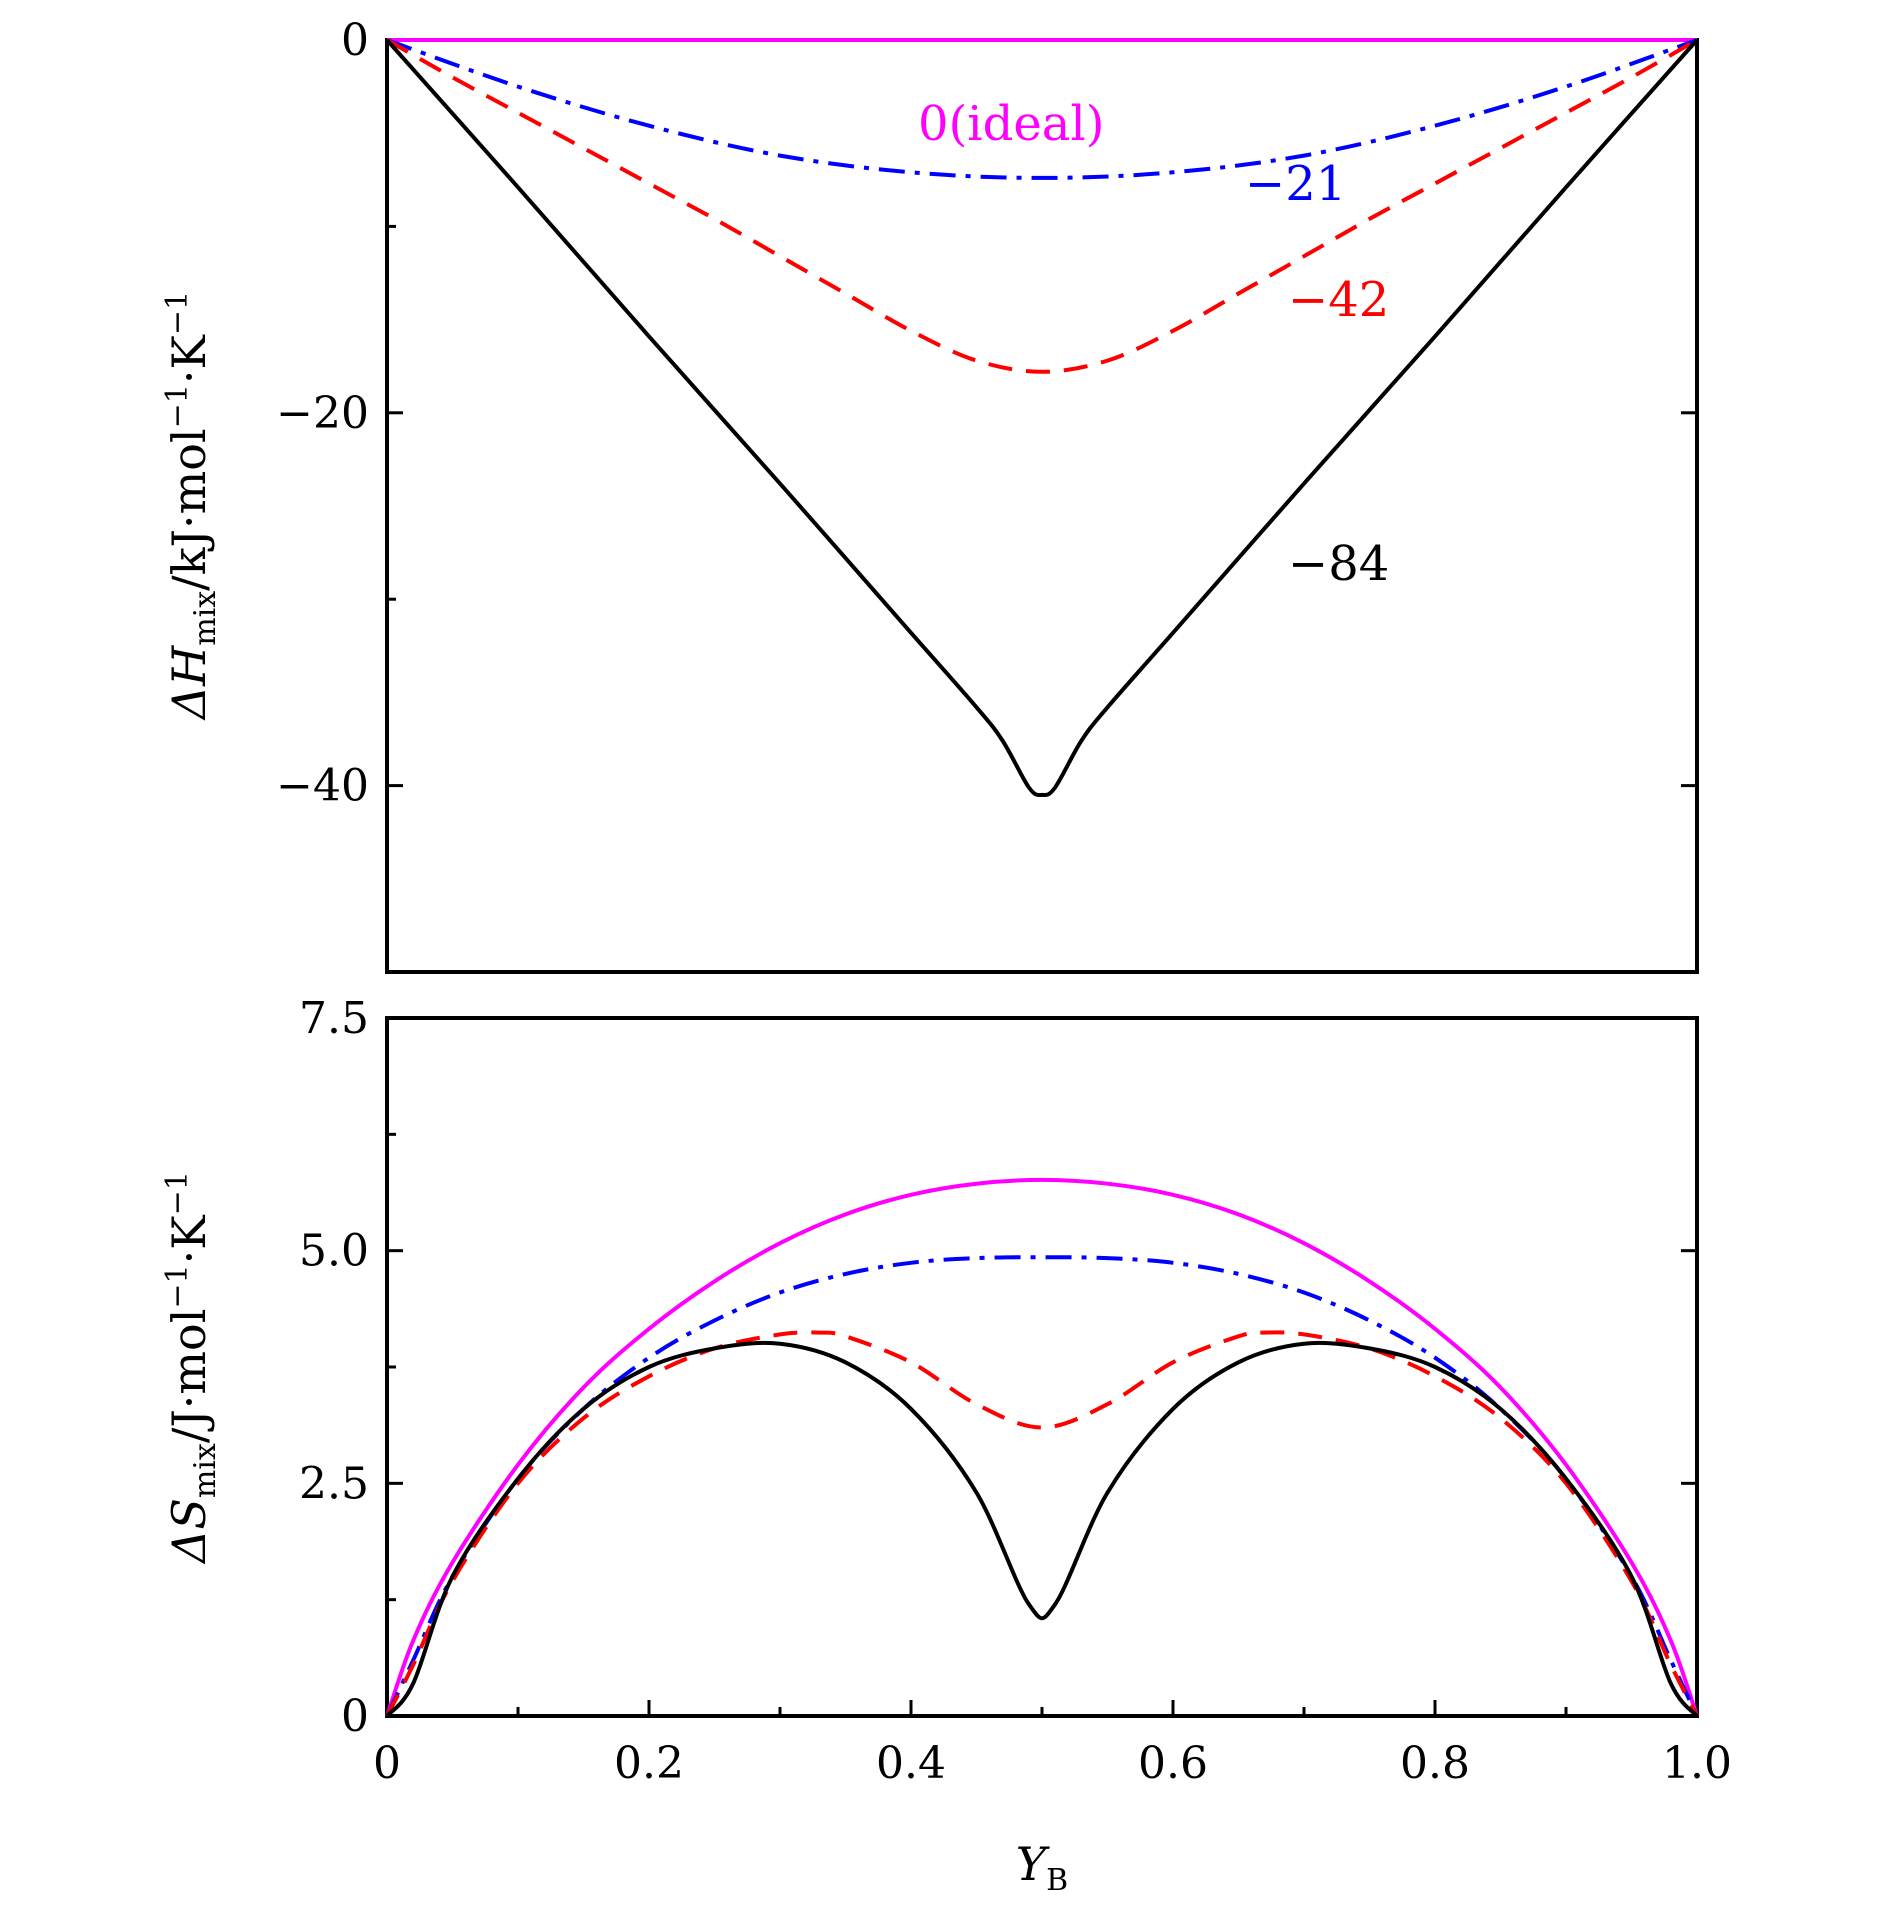 This screenshot has height=1914, width=1890. I want to click on bottom-ytick-label: 2.5, so click(334, 1483).